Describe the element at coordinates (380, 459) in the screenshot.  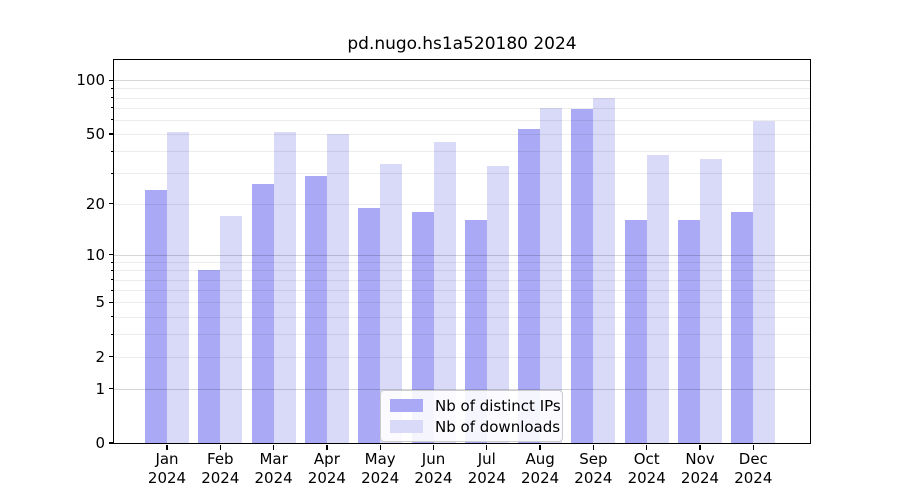
I see `x-tick-month: May` at that location.